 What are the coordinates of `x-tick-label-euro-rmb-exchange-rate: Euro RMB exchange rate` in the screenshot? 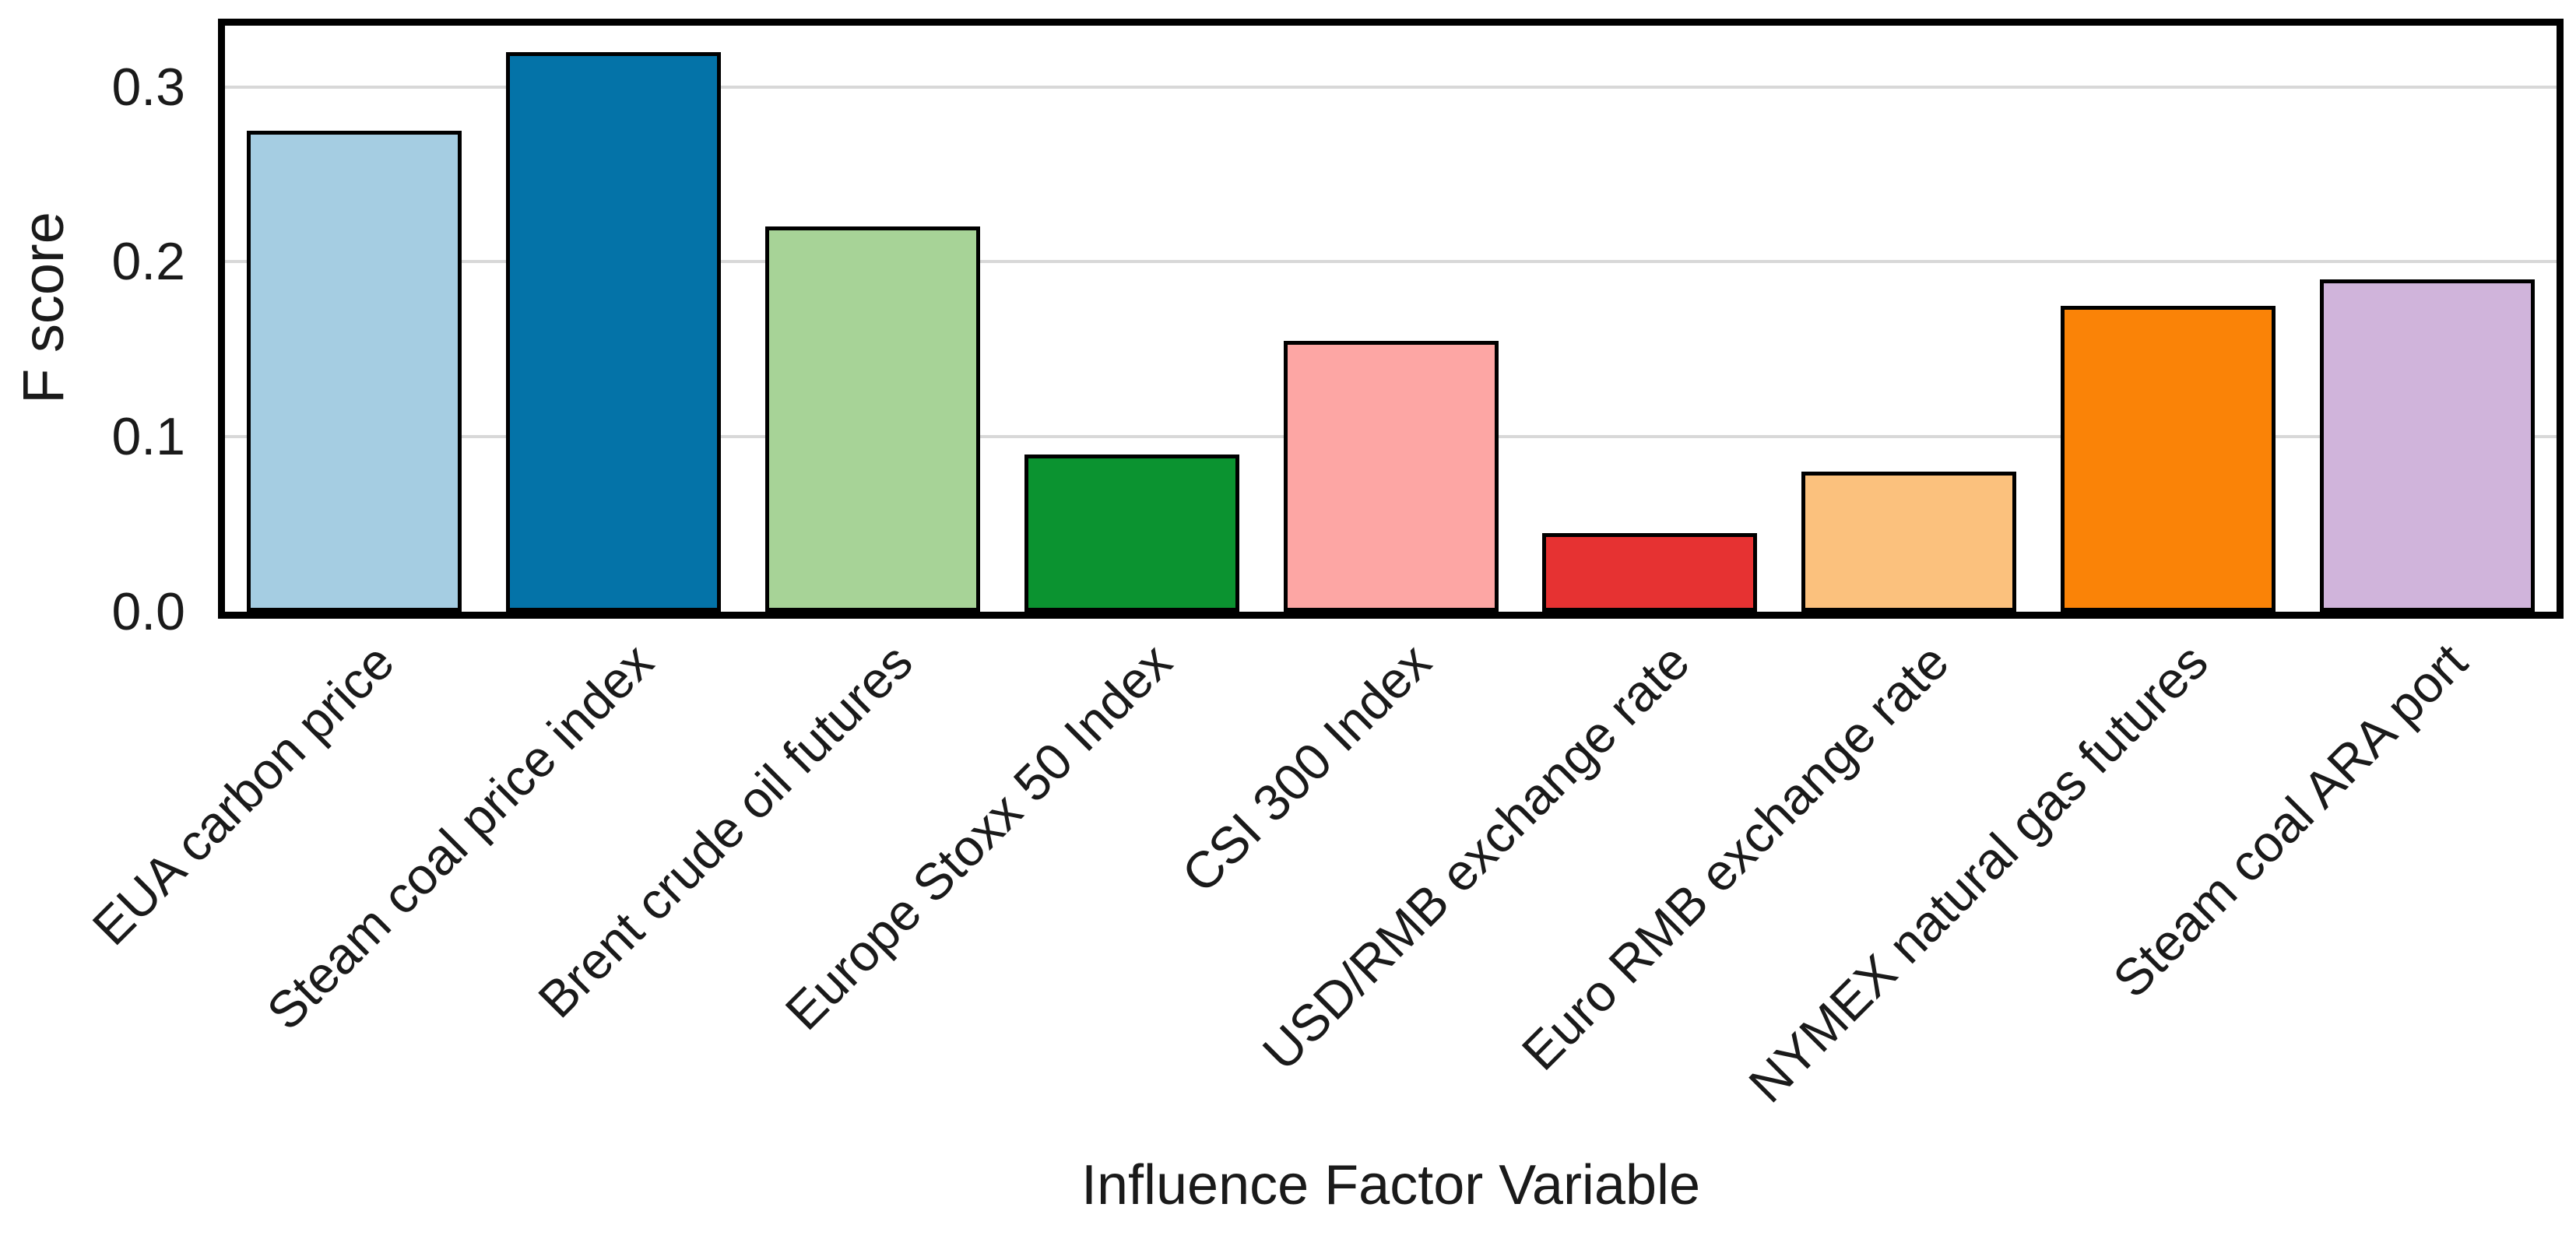 It's located at (1734, 857).